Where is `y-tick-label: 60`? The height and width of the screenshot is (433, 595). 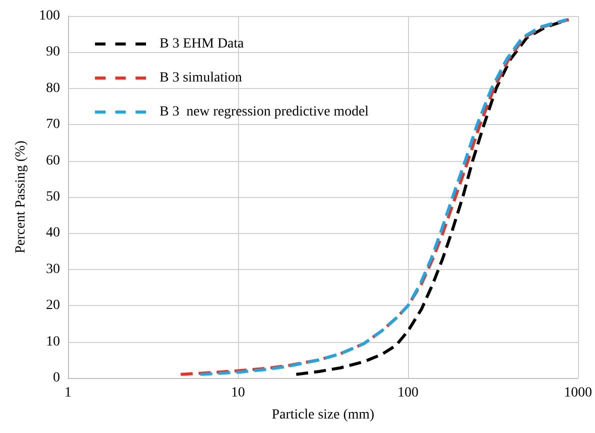
y-tick-label: 60 is located at coordinates (53, 160).